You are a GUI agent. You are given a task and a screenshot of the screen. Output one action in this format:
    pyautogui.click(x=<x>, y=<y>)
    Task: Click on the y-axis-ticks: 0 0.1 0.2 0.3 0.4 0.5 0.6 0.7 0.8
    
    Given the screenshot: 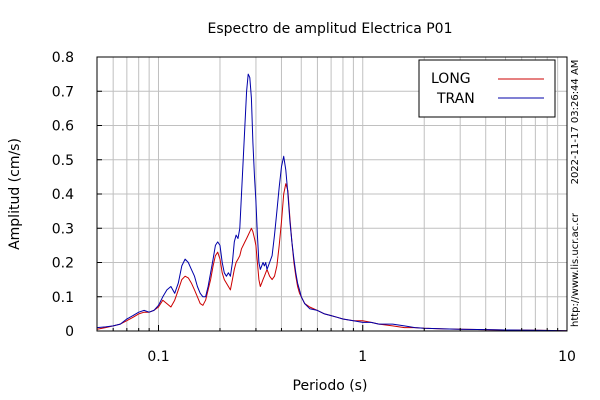 What is the action you would take?
    pyautogui.click(x=77, y=195)
    